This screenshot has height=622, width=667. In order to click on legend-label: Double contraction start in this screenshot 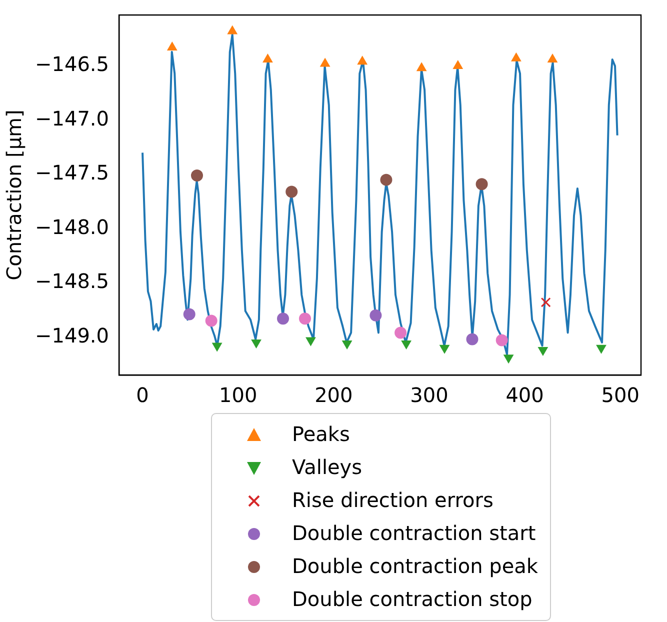, I will do `click(414, 533)`.